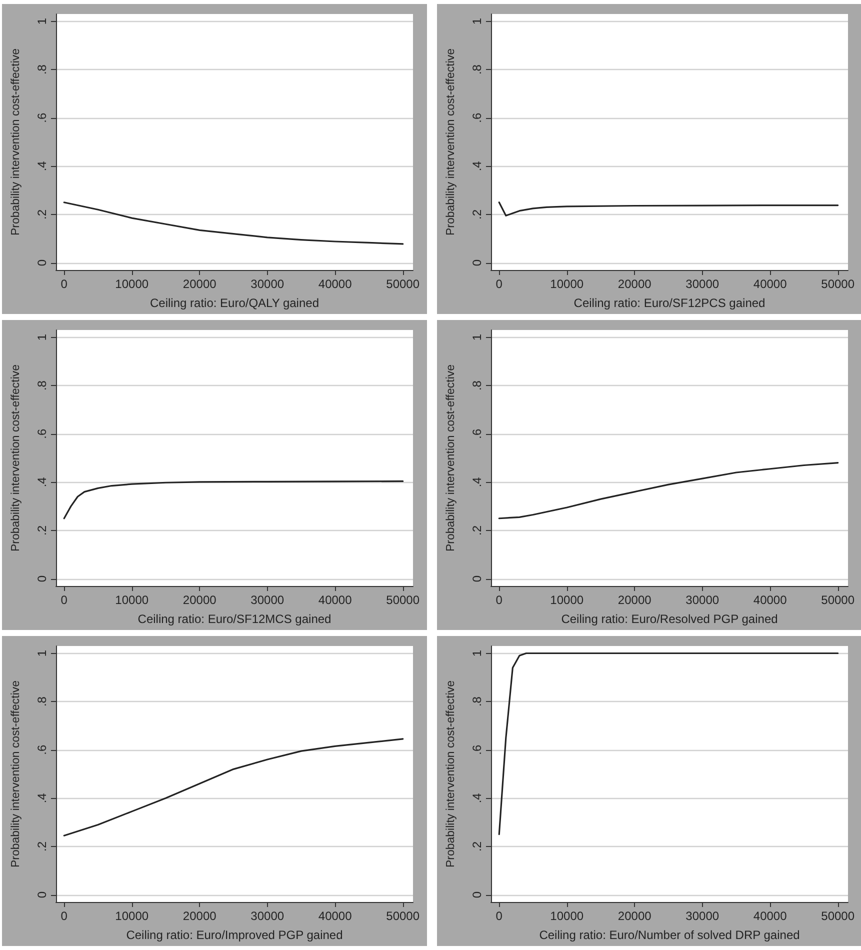 The width and height of the screenshot is (861, 950). I want to click on x-axis-title: Ceiling ratio: Euro/Number of solved DRP gained, so click(669, 935).